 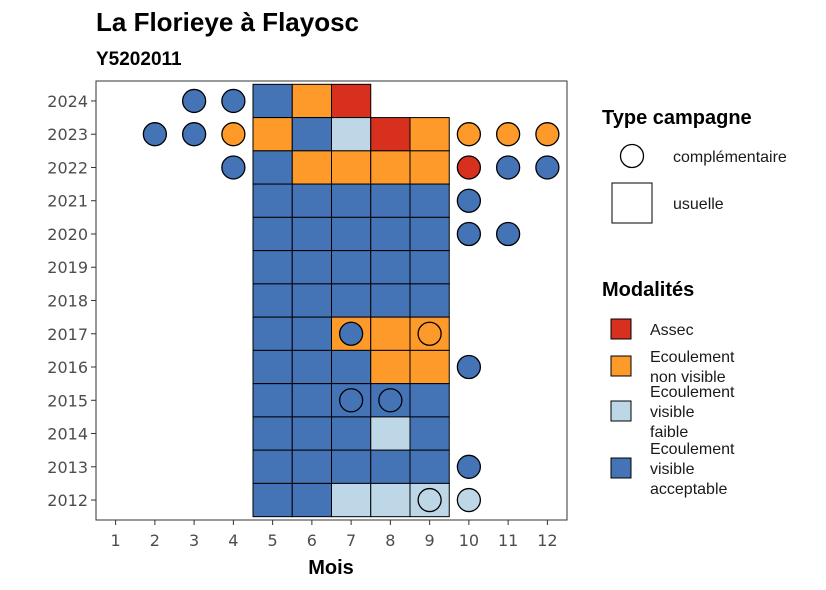 What do you see at coordinates (67, 500) in the screenshot?
I see `y-tick-label-2012: 2012` at bounding box center [67, 500].